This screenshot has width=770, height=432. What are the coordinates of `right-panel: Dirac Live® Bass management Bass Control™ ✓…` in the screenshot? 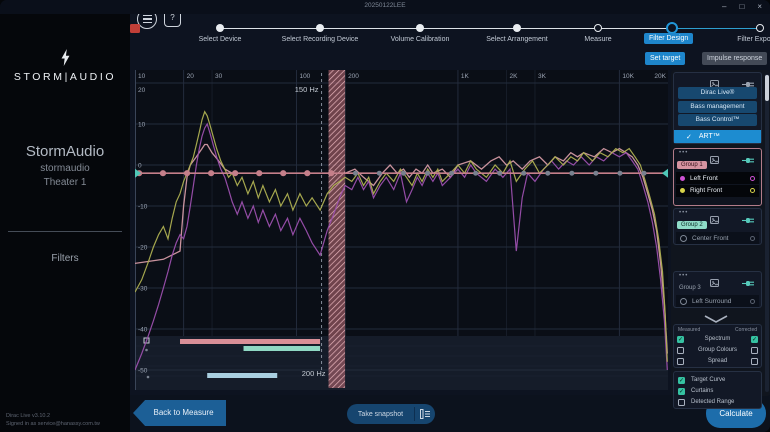 It's located at (720, 239).